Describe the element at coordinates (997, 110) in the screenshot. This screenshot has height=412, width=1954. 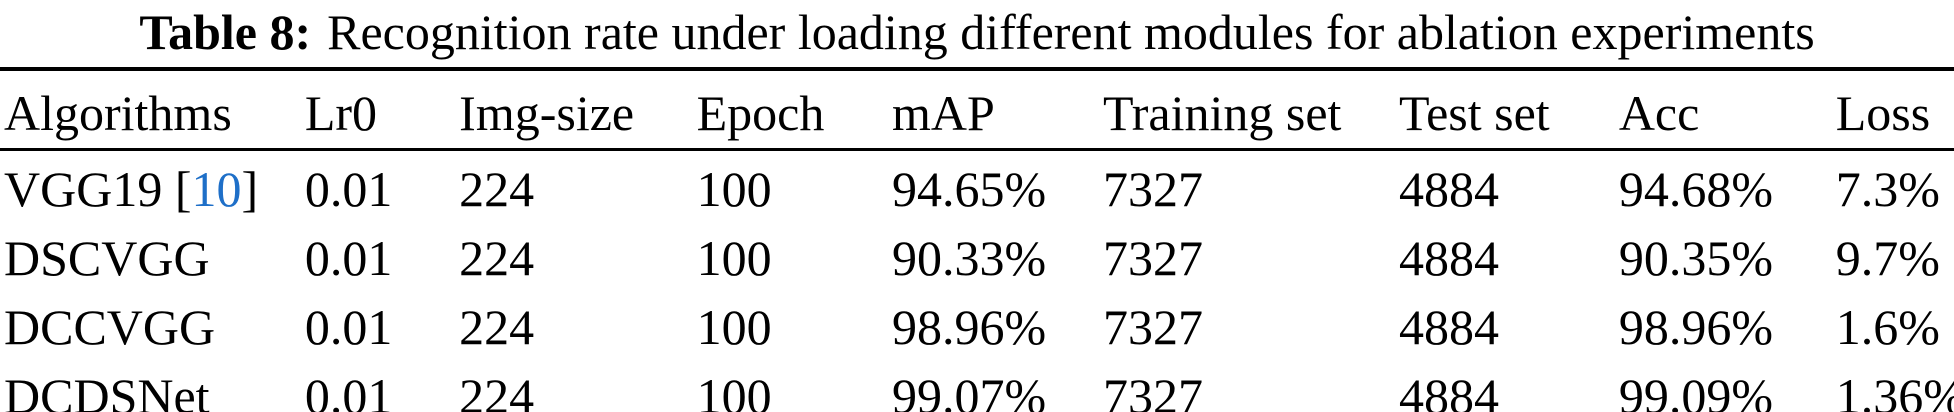
I see `col-header-map: mAP` at that location.